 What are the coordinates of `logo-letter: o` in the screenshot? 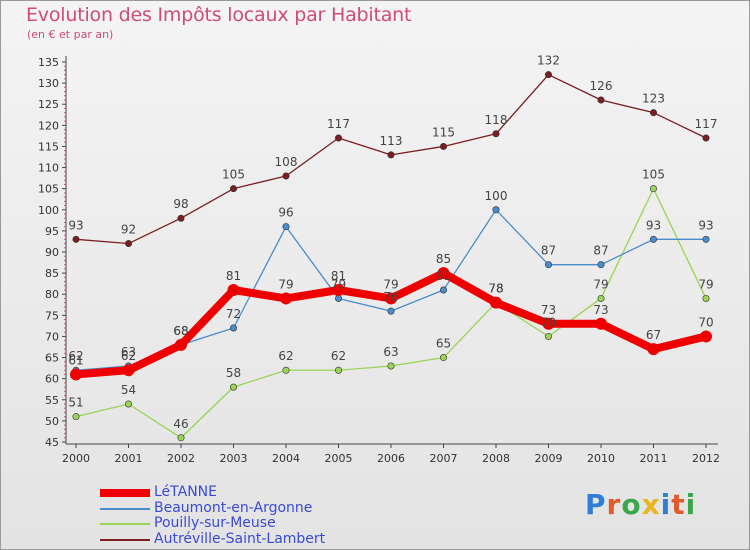 It's located at (631, 504).